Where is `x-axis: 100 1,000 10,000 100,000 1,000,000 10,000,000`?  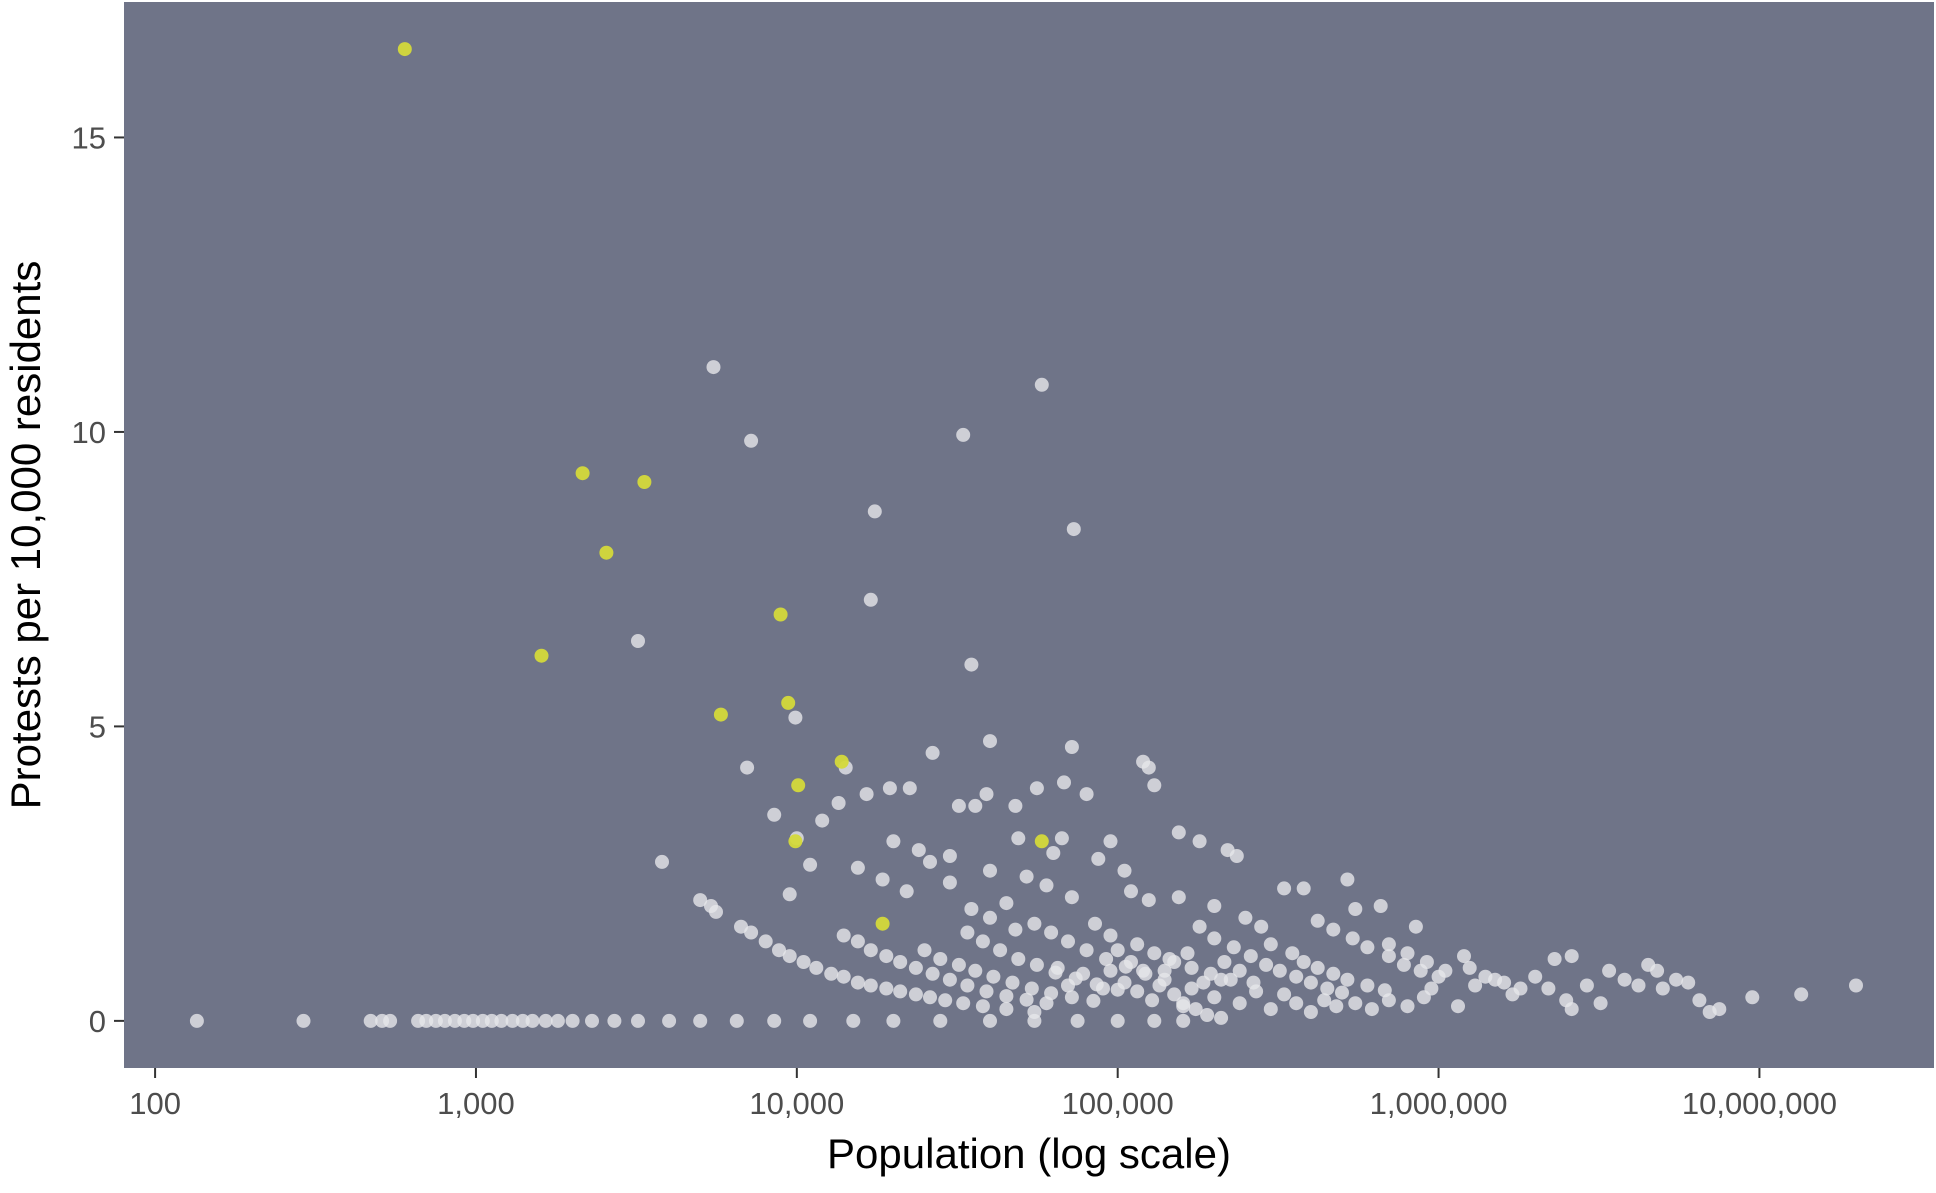
x-axis: 100 1,000 10,000 100,000 1,000,000 10,000,000 is located at coordinates (983, 1094).